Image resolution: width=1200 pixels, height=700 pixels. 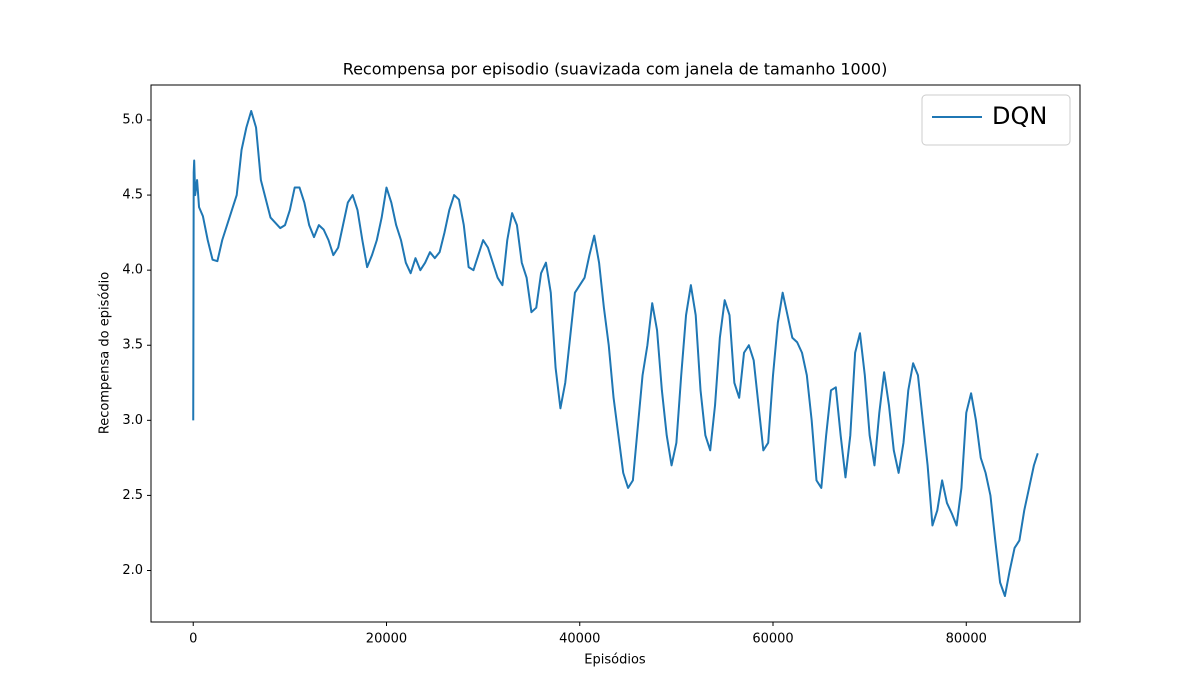 I want to click on y-axis-label: Recompensa do episódio, so click(x=105, y=353).